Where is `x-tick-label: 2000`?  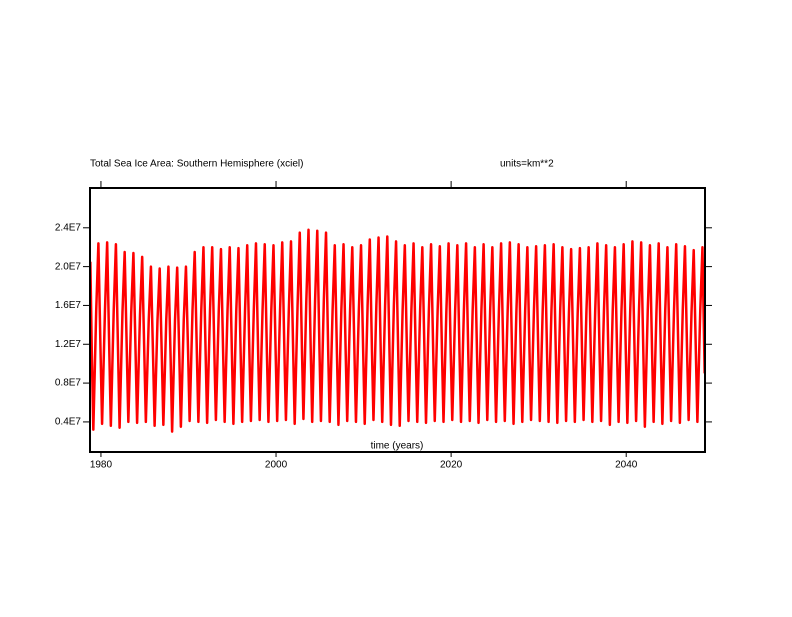
x-tick-label: 2000 is located at coordinates (276, 465).